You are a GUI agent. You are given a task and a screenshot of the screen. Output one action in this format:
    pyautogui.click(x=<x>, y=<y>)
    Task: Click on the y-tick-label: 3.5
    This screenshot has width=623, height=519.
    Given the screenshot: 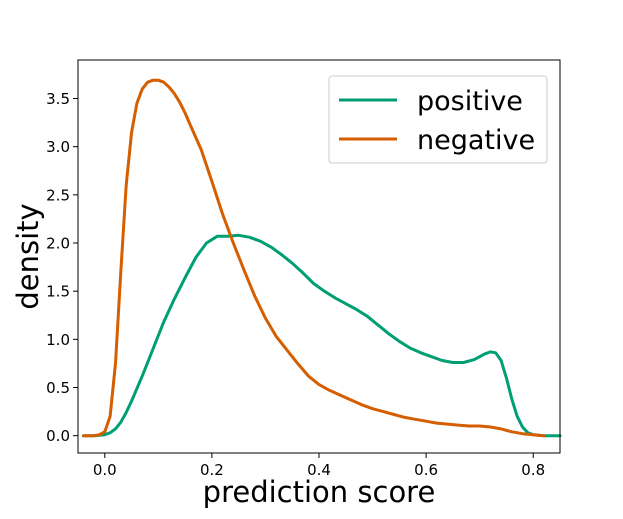 What is the action you would take?
    pyautogui.click(x=58, y=99)
    